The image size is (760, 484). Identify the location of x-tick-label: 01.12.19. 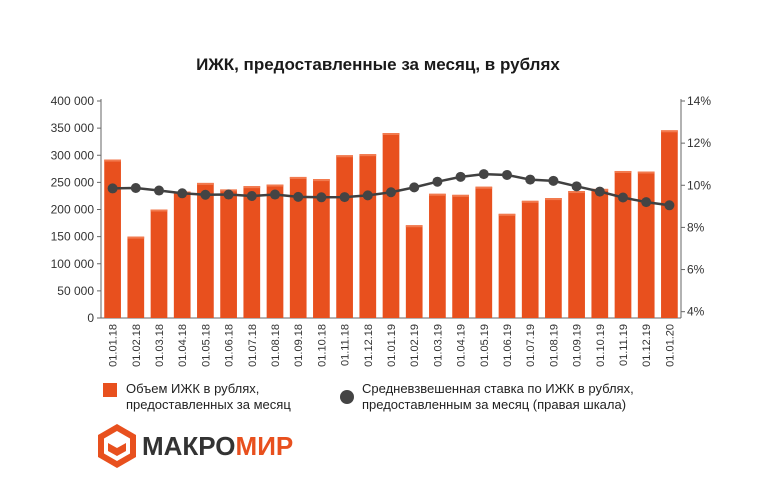
(647, 345).